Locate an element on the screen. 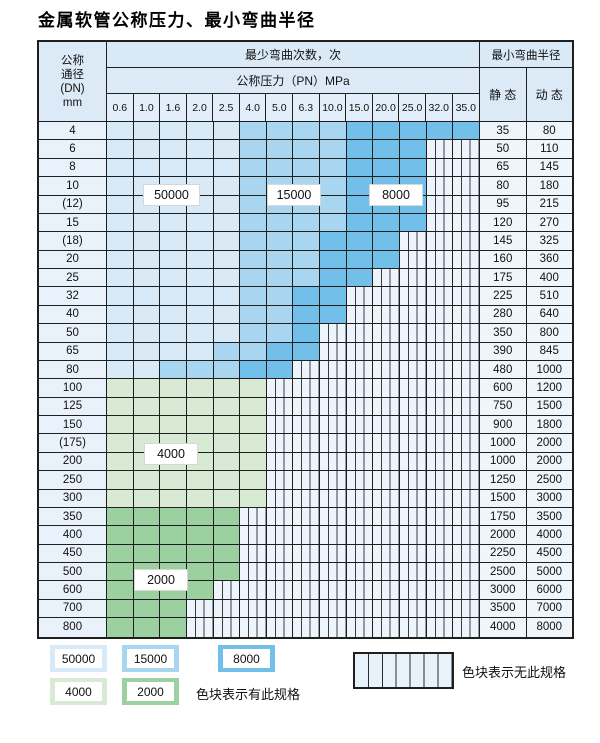 This screenshot has height=743, width=600. static-column-header: 静 态 is located at coordinates (503, 94).